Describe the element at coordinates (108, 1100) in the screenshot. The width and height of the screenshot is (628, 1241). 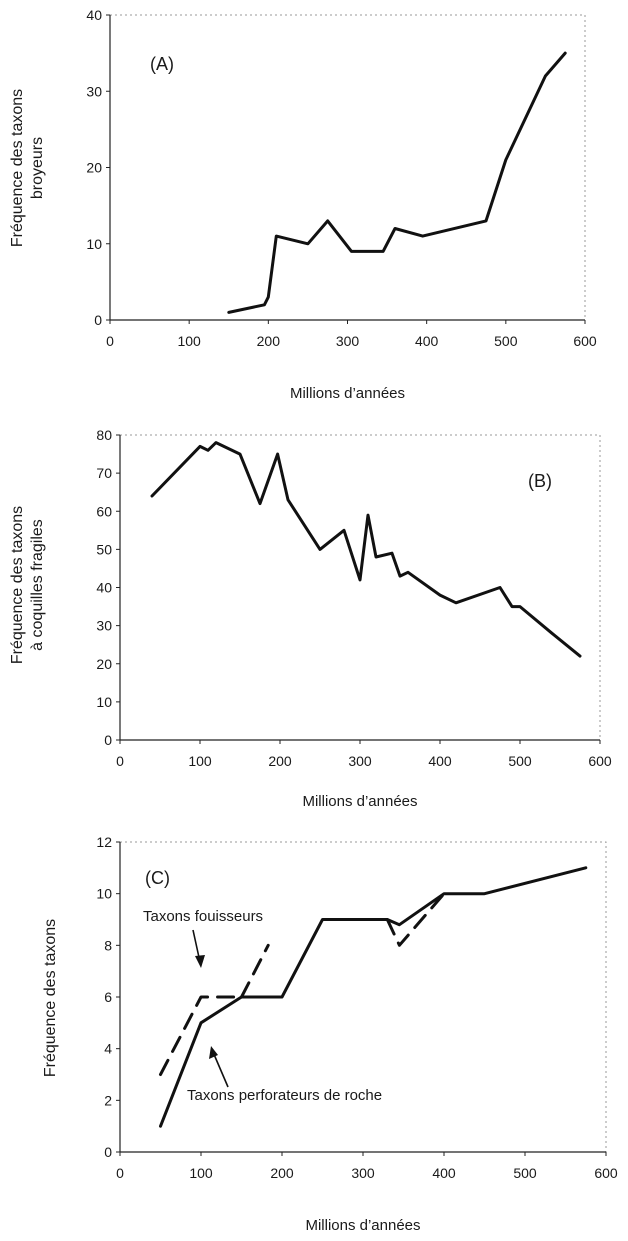
I see `y-tick-label: 2` at that location.